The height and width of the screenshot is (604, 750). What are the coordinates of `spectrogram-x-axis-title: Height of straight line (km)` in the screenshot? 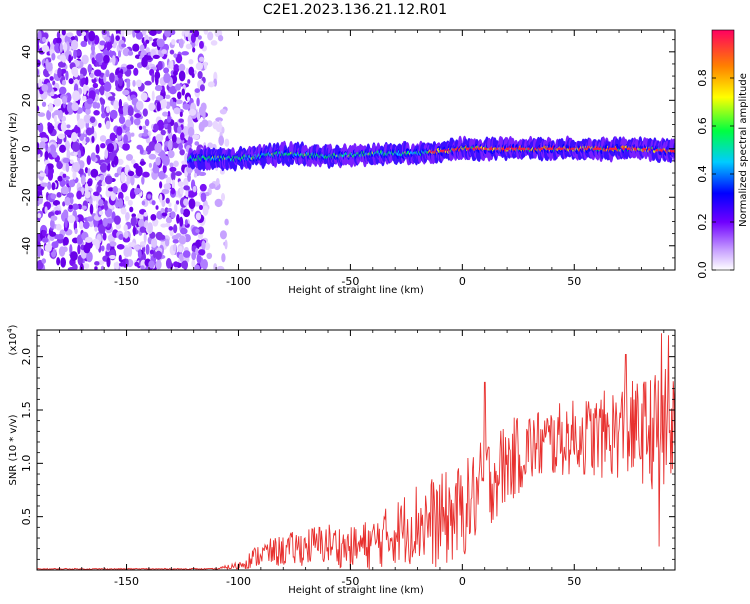 It's located at (356, 290).